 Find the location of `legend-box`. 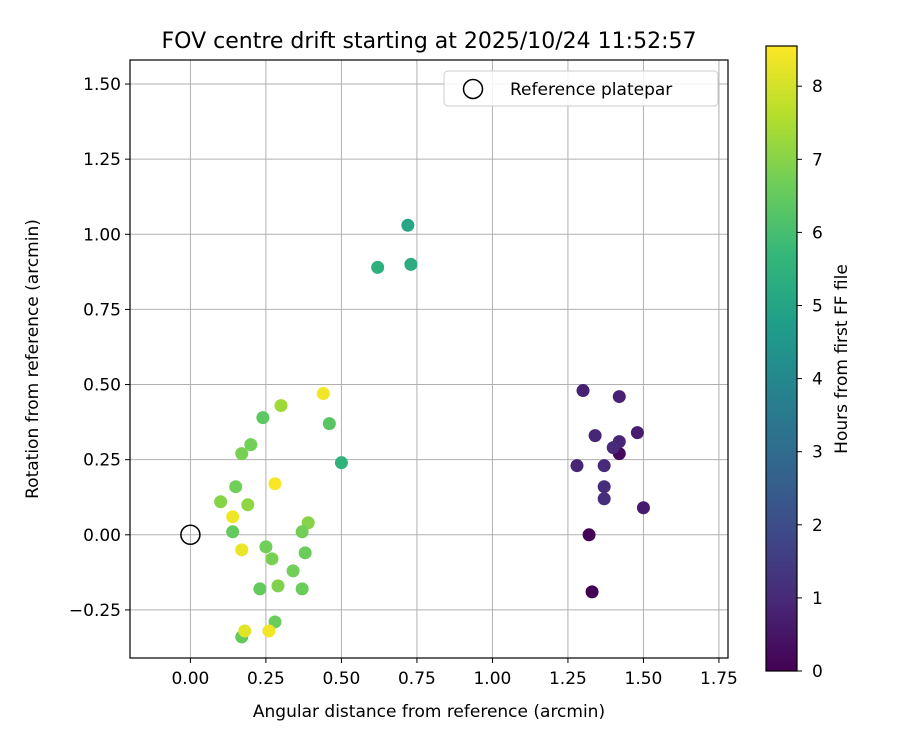

legend-box is located at coordinates (581, 88).